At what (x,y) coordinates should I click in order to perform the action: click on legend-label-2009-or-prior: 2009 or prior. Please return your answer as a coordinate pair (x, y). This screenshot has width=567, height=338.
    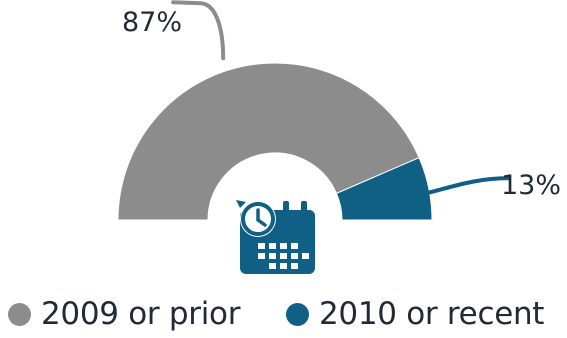
    Looking at the image, I should click on (141, 314).